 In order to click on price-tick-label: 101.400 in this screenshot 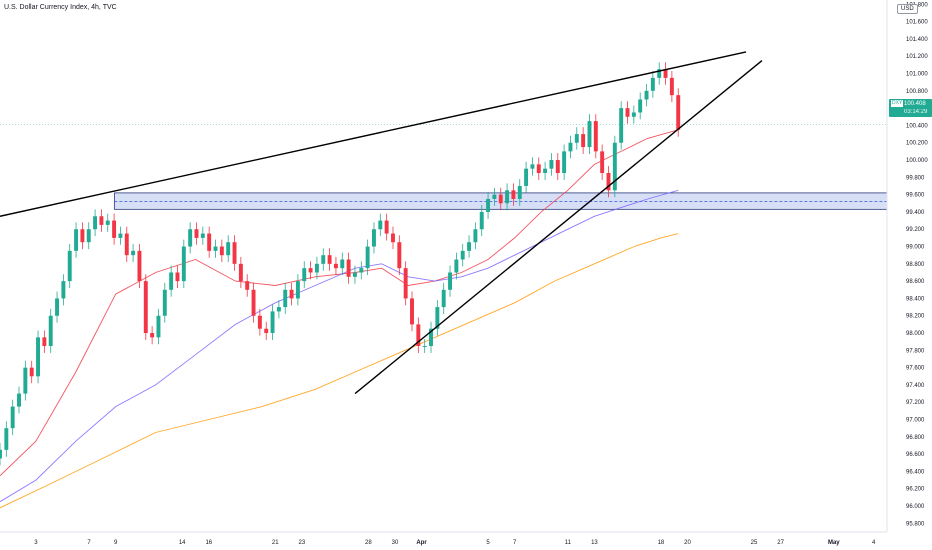, I will do `click(917, 40)`.